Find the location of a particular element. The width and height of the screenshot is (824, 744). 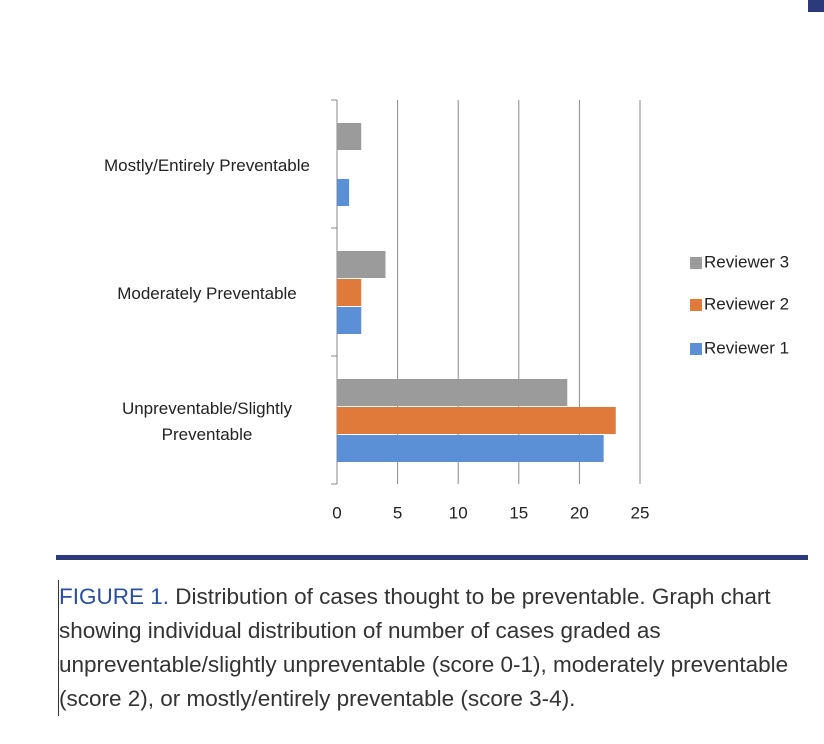

x-tick-label: 20 is located at coordinates (579, 512).